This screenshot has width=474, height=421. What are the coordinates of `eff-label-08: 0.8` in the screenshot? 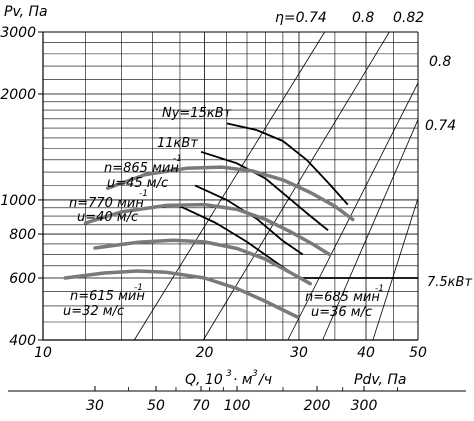 It's located at (363, 18).